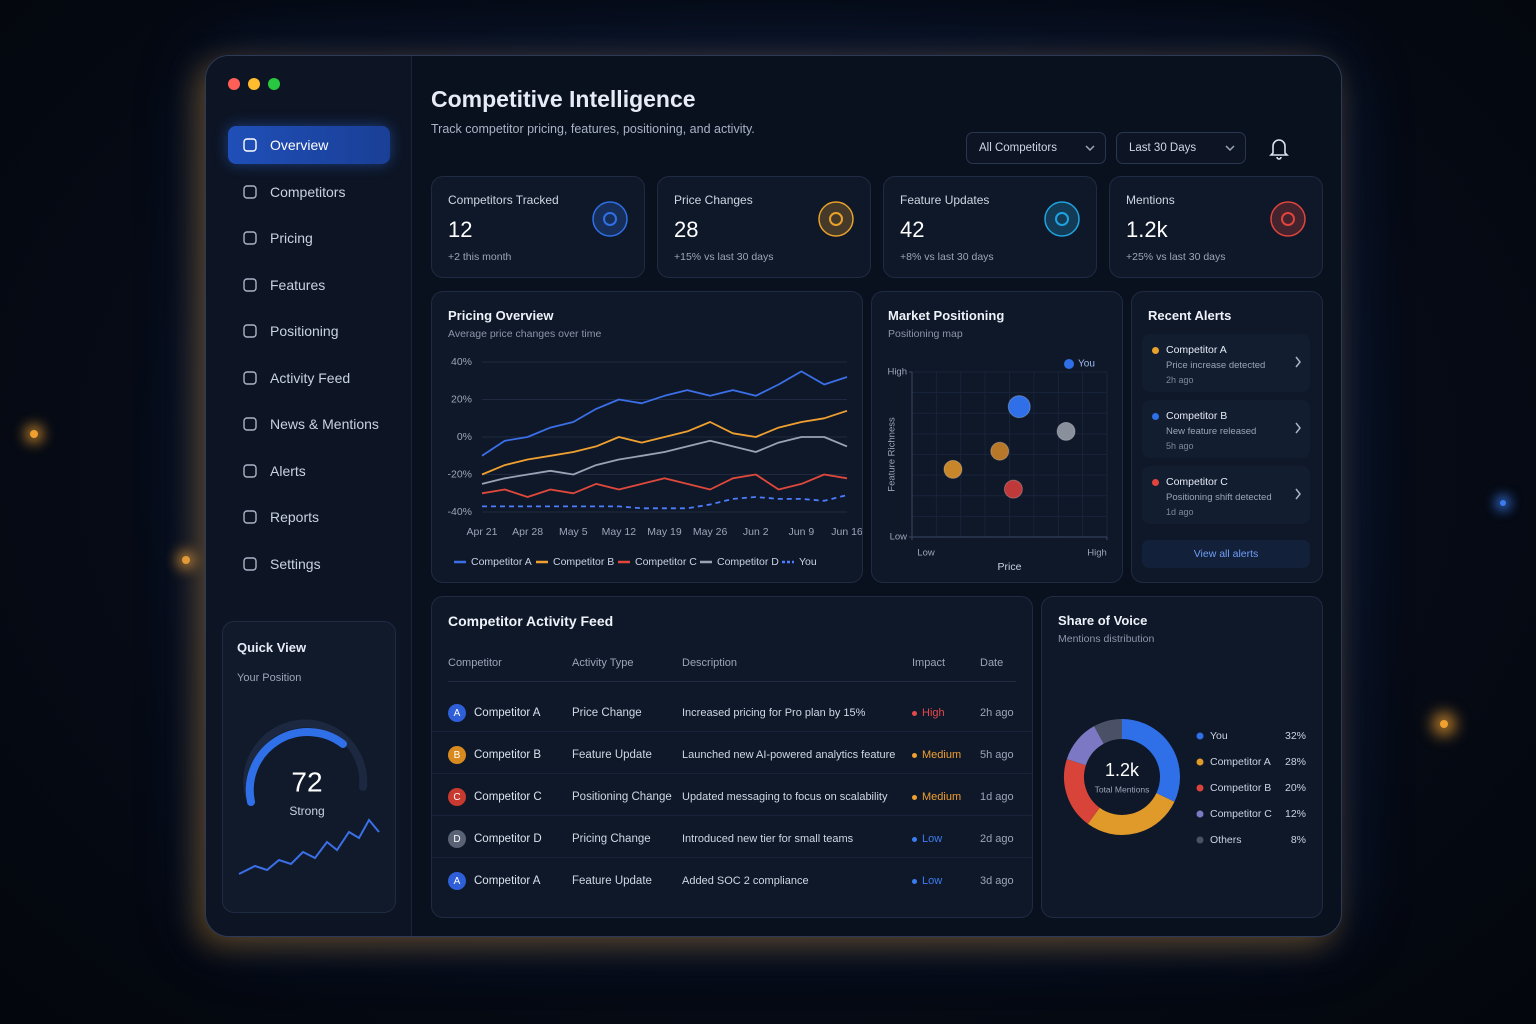 The height and width of the screenshot is (1024, 1536). I want to click on page-title: Competitive Intelligence, so click(563, 99).